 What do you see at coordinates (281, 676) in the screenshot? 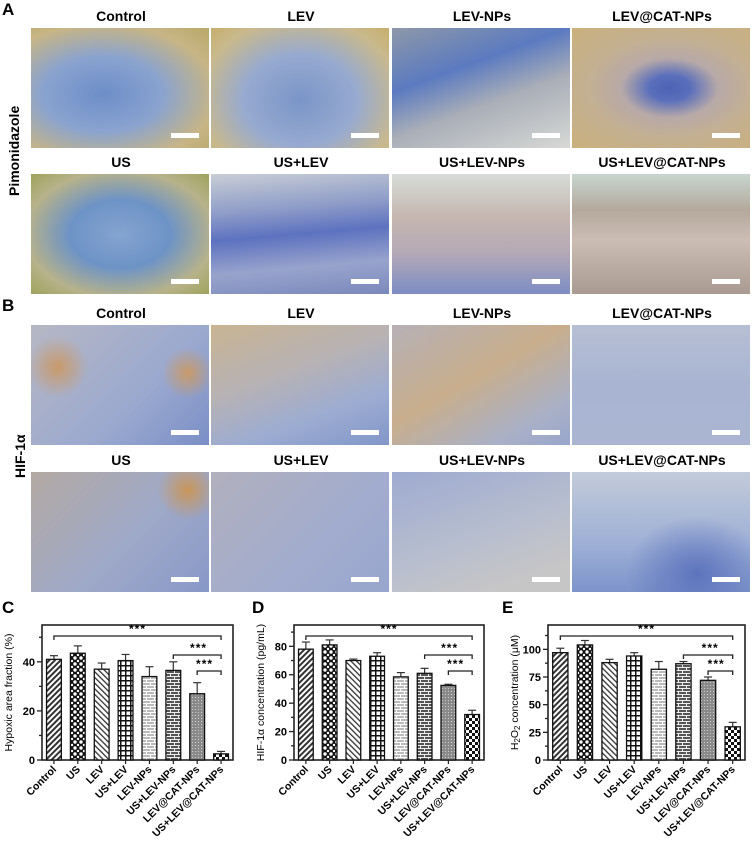
I see `svg-text: 60` at bounding box center [281, 676].